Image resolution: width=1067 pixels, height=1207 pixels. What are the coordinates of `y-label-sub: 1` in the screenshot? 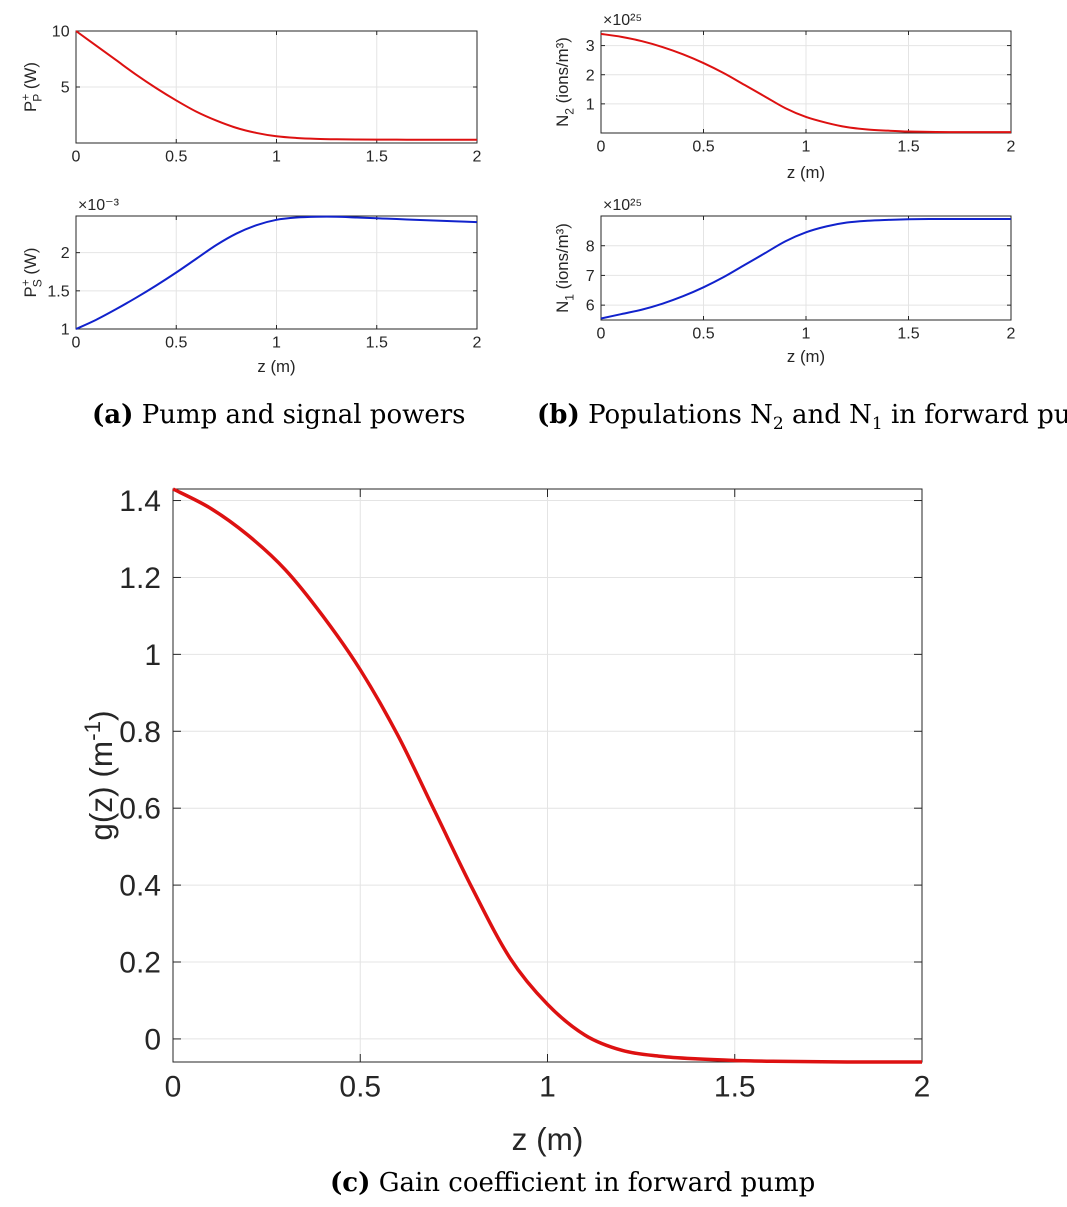 It's located at (570, 297).